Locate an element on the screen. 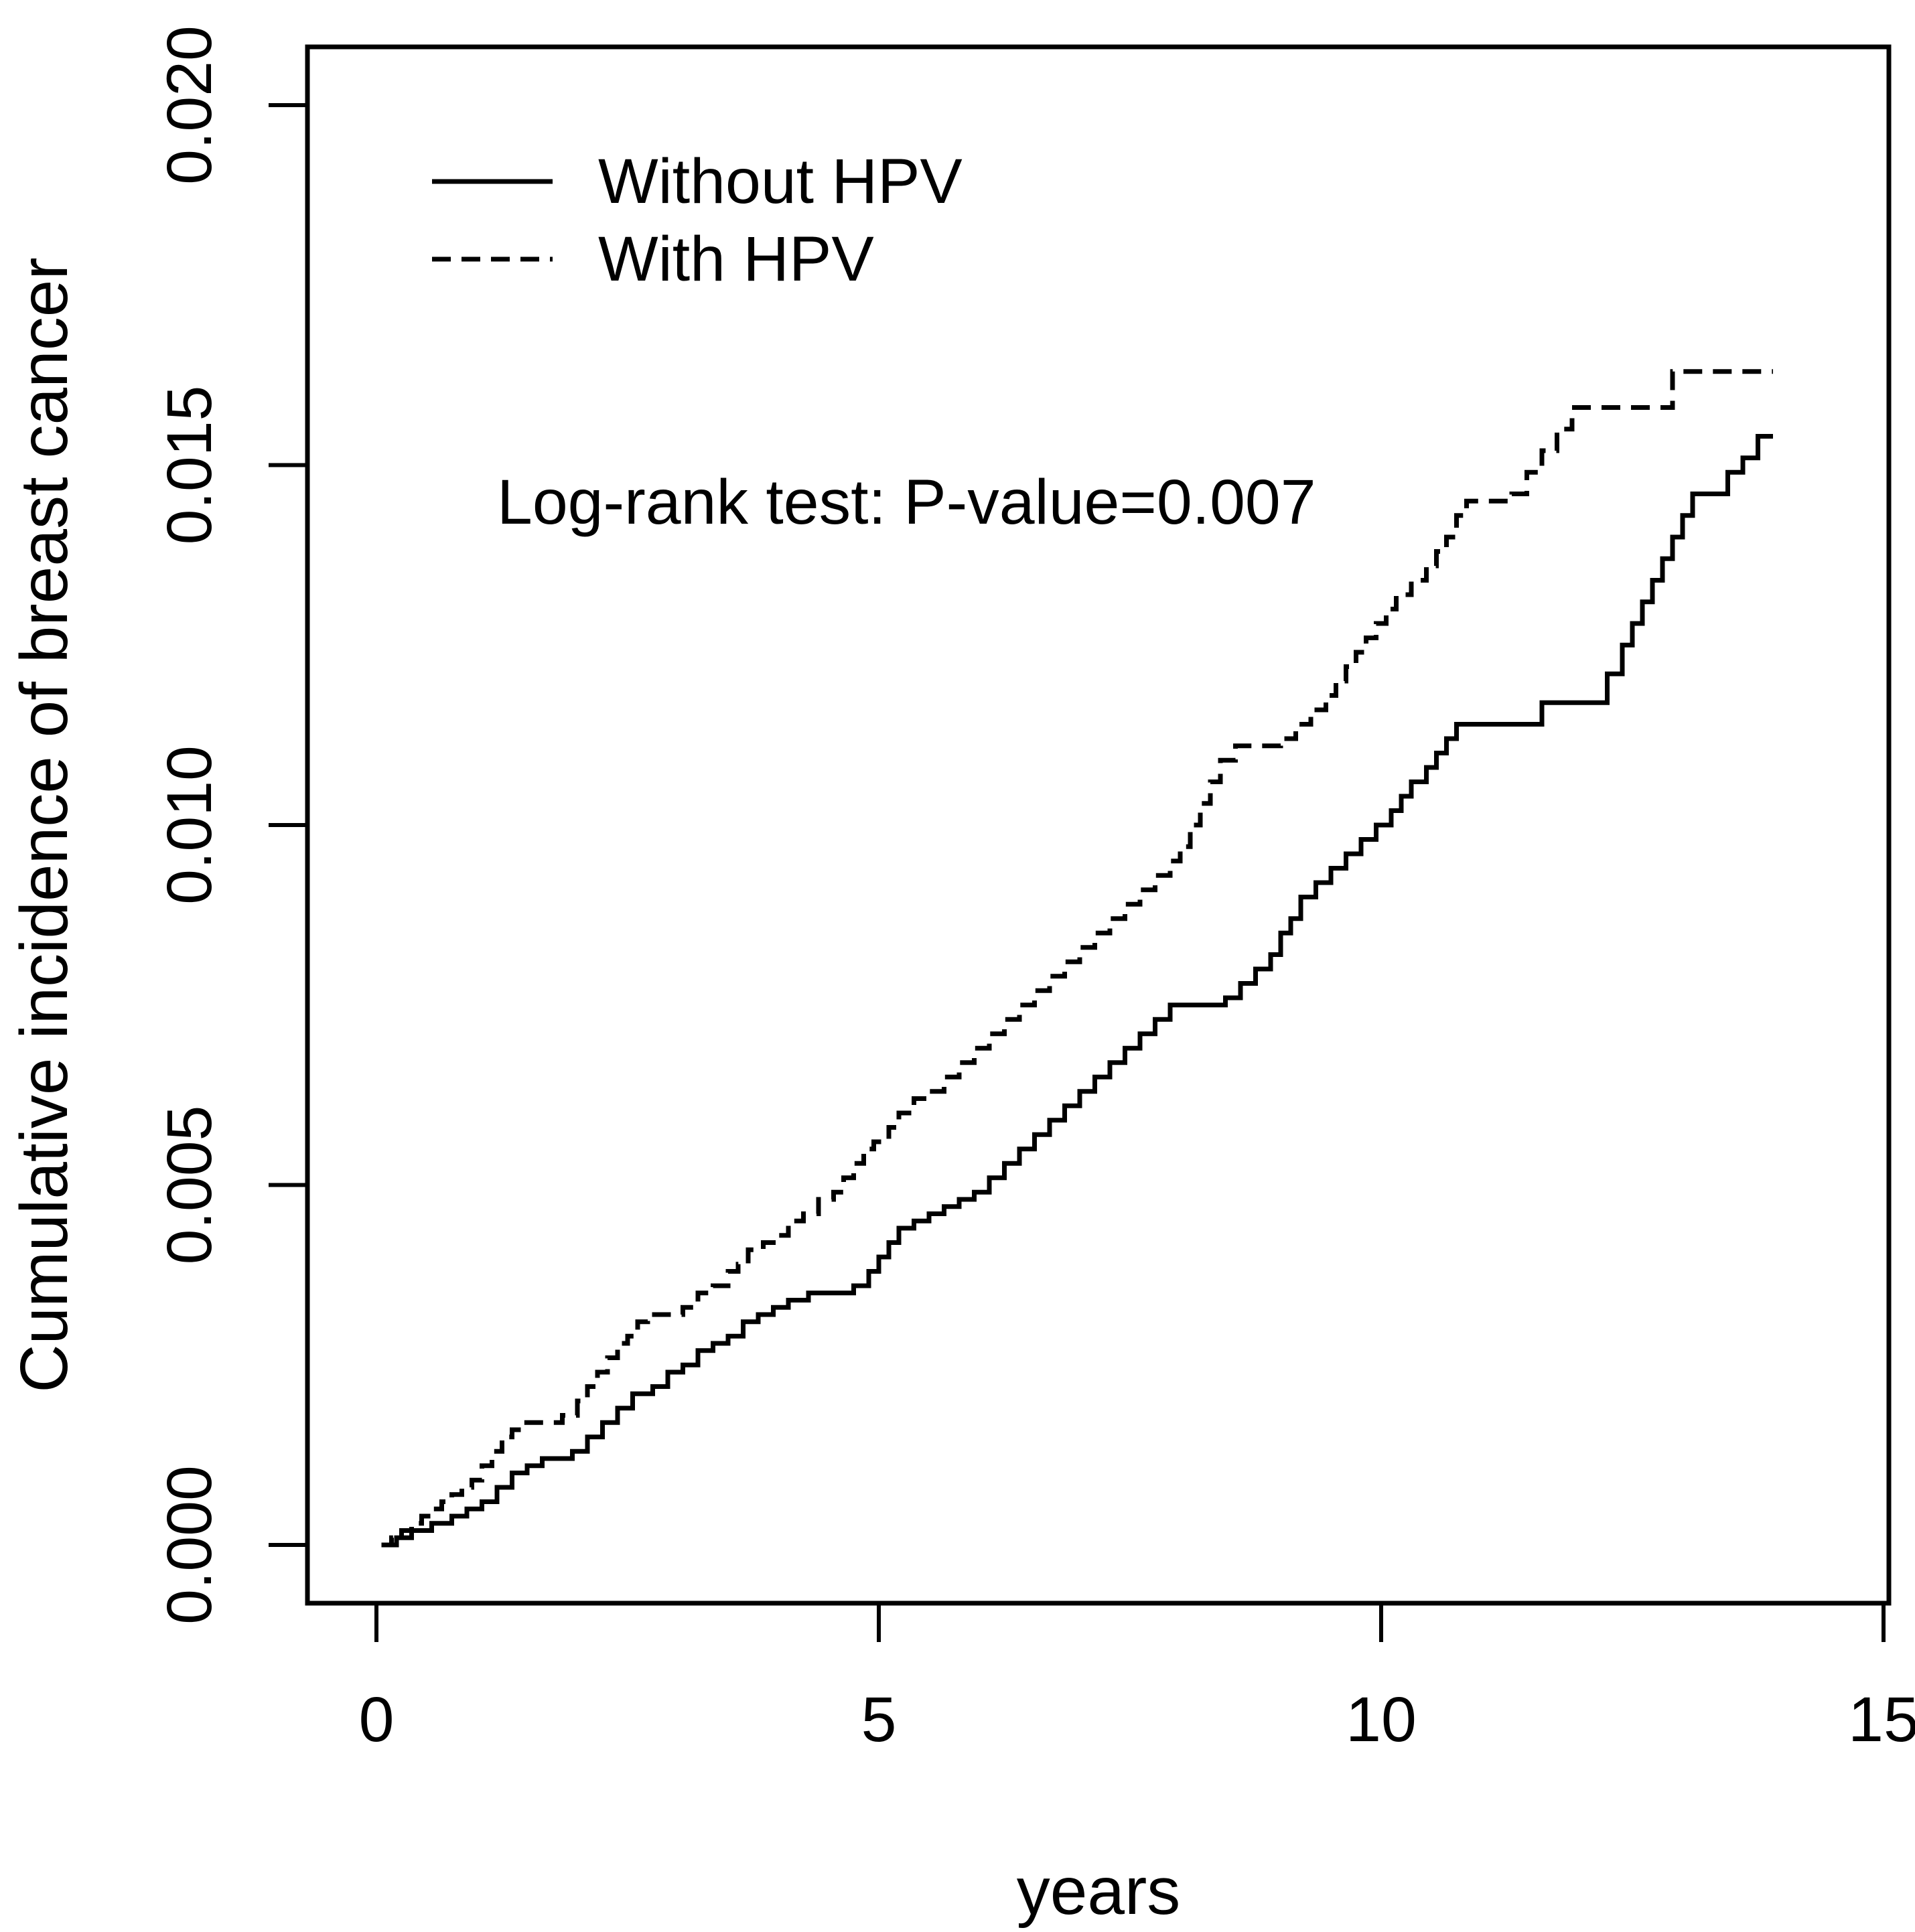  y-tick-label: 0.020 is located at coordinates (190, 105).